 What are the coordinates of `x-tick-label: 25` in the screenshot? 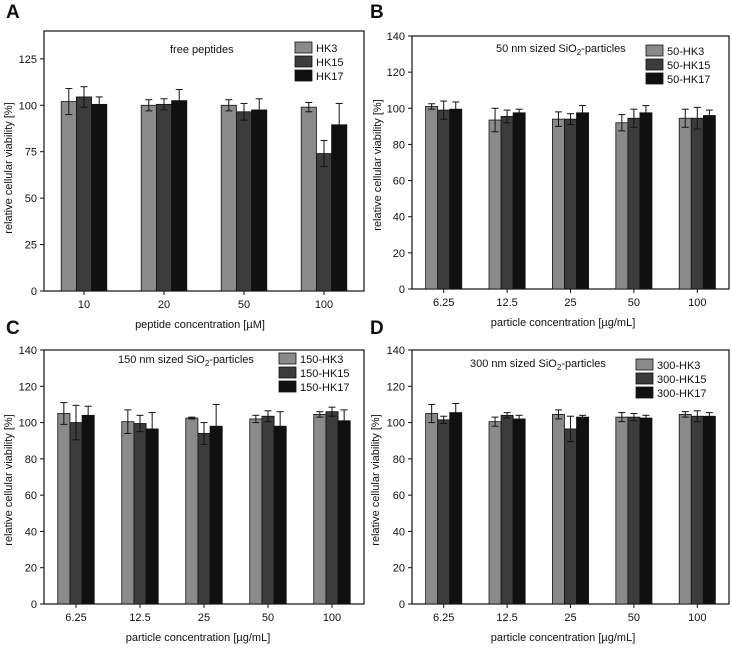 It's located at (570, 303).